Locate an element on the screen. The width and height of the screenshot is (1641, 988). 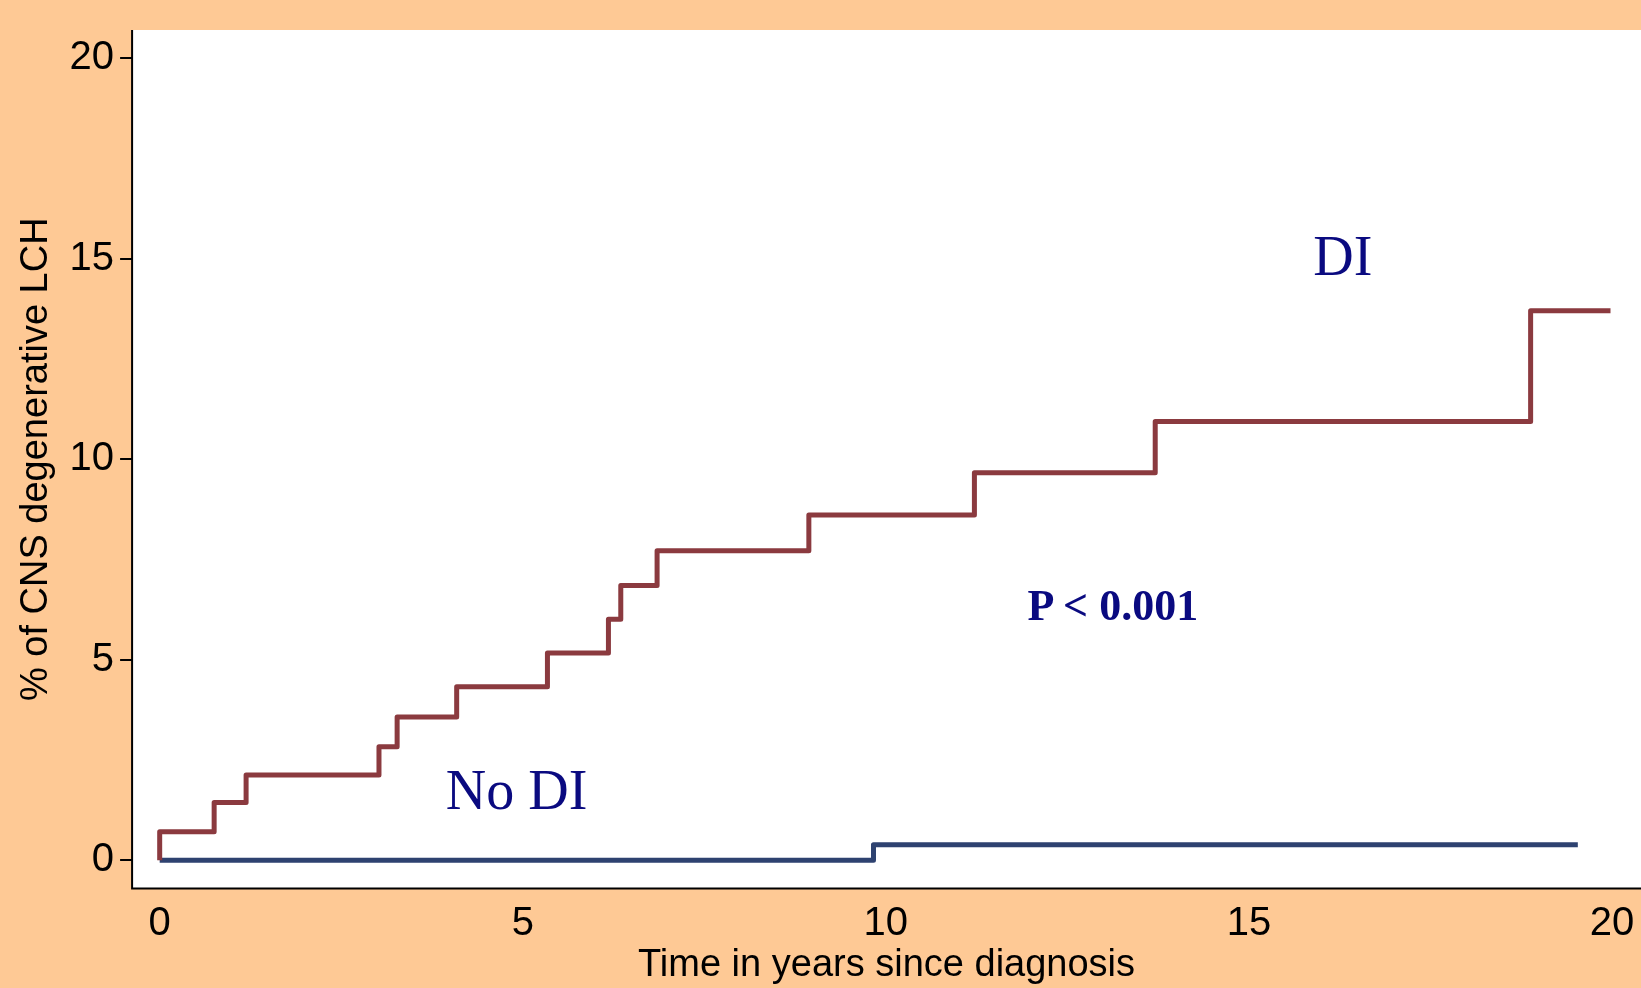
x-tick-label: 10 is located at coordinates (886, 921).